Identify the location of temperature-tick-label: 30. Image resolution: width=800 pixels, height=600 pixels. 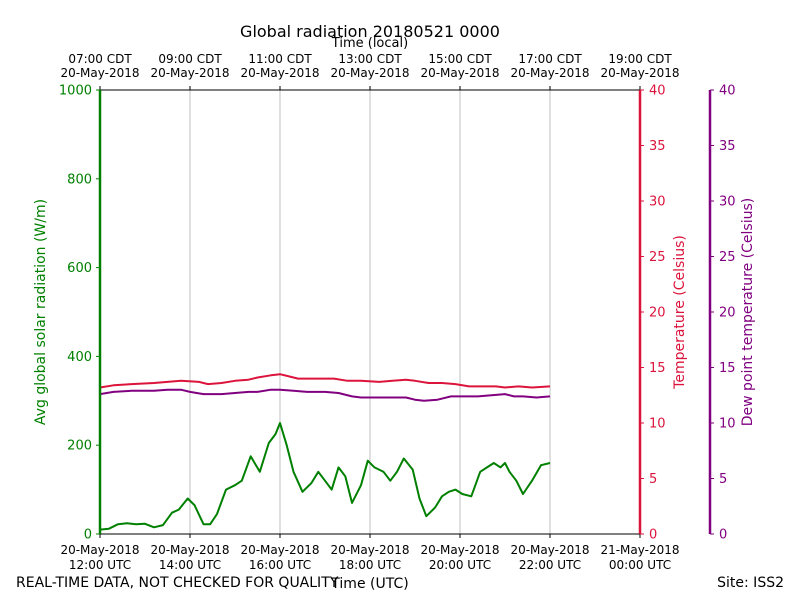
(657, 202).